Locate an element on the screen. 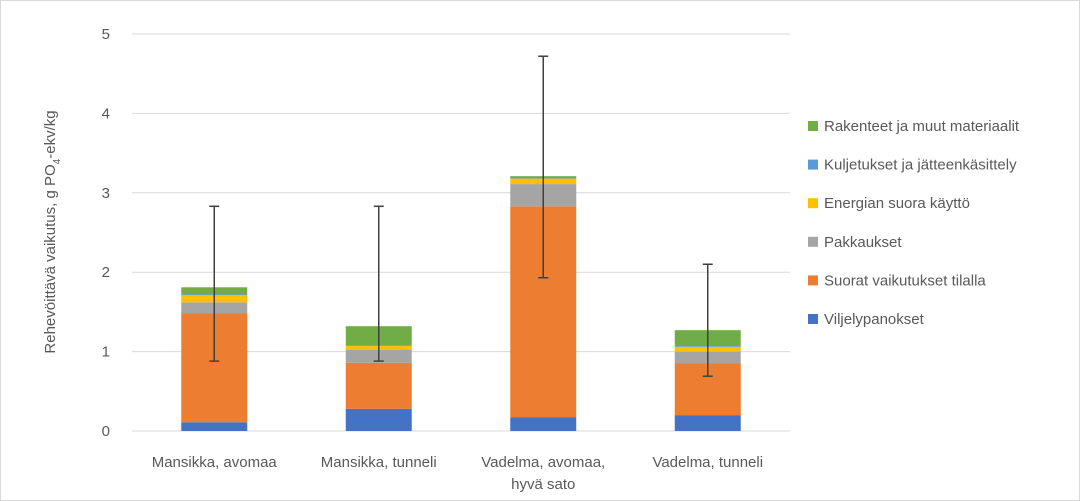  y-tick-label: 4 is located at coordinates (106, 113).